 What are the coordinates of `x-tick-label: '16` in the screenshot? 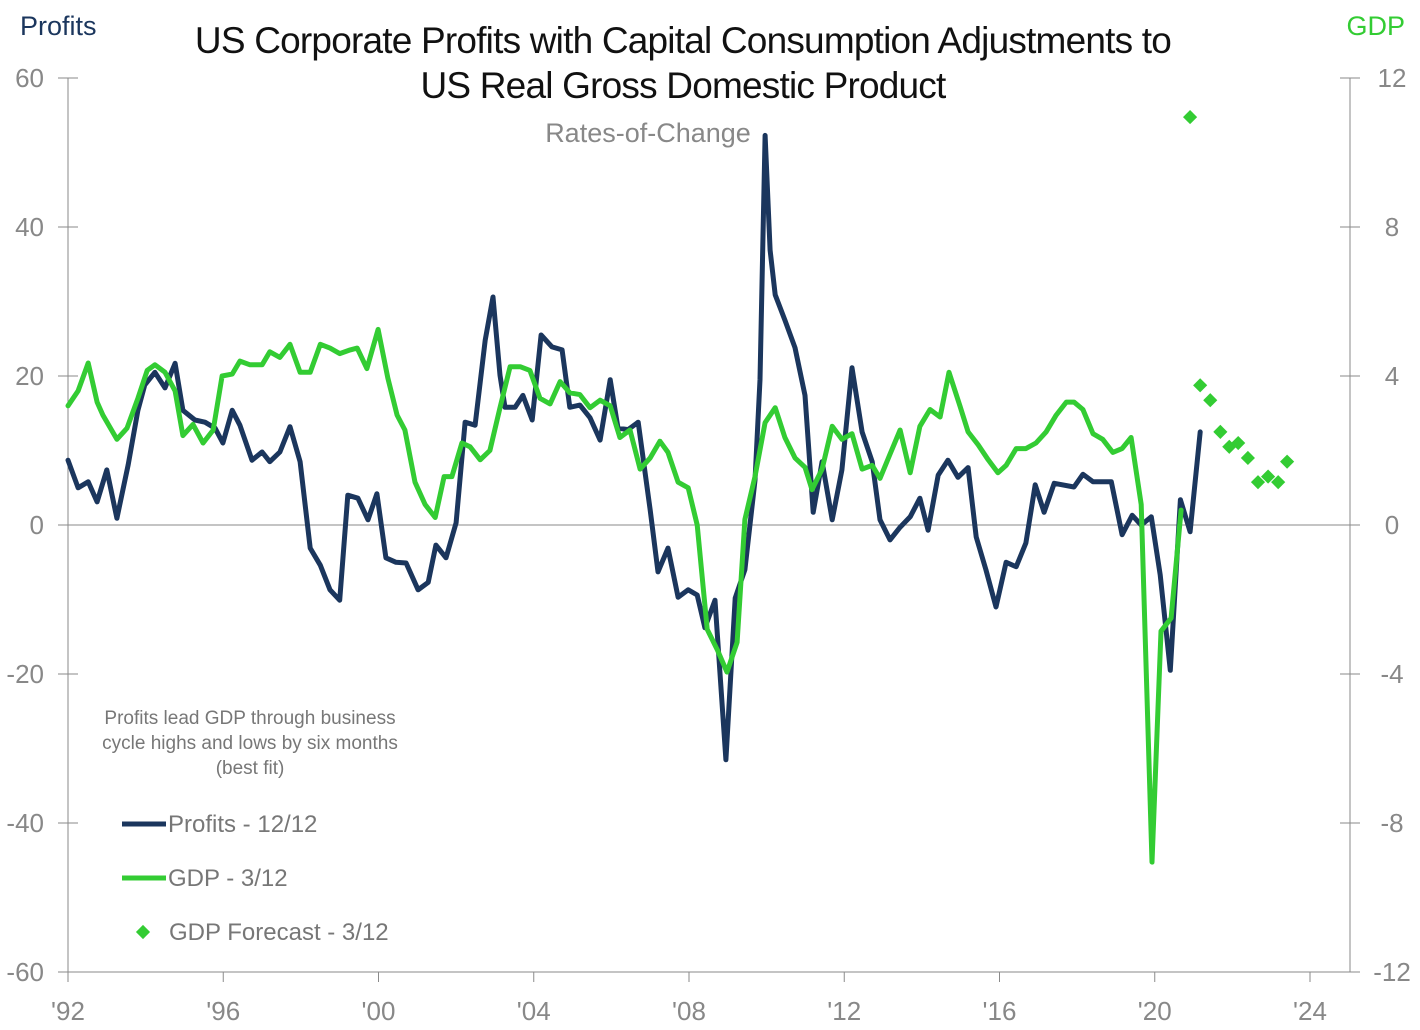 It's located at (1000, 1011).